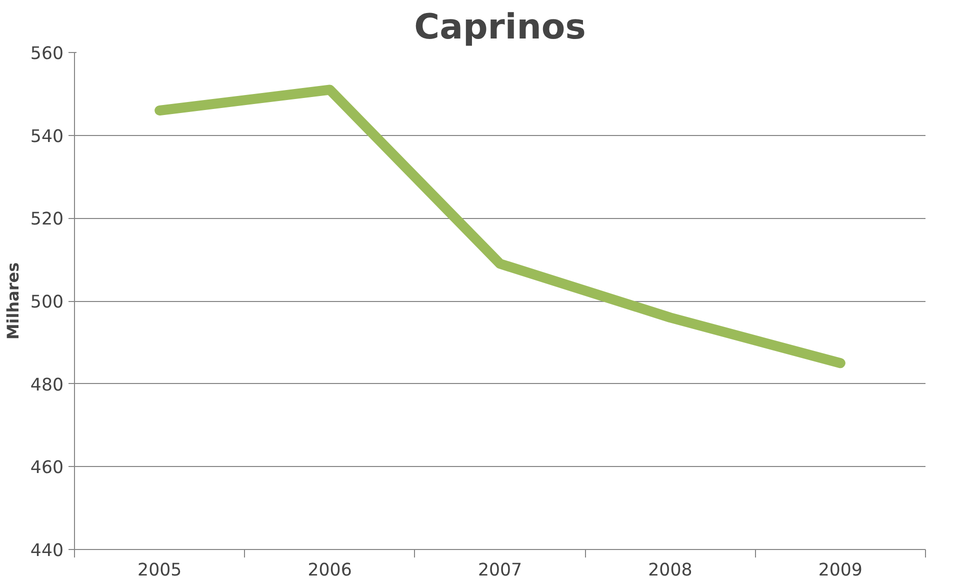 This screenshot has width=957, height=581. I want to click on chart-title: Caprinos, so click(500, 28).